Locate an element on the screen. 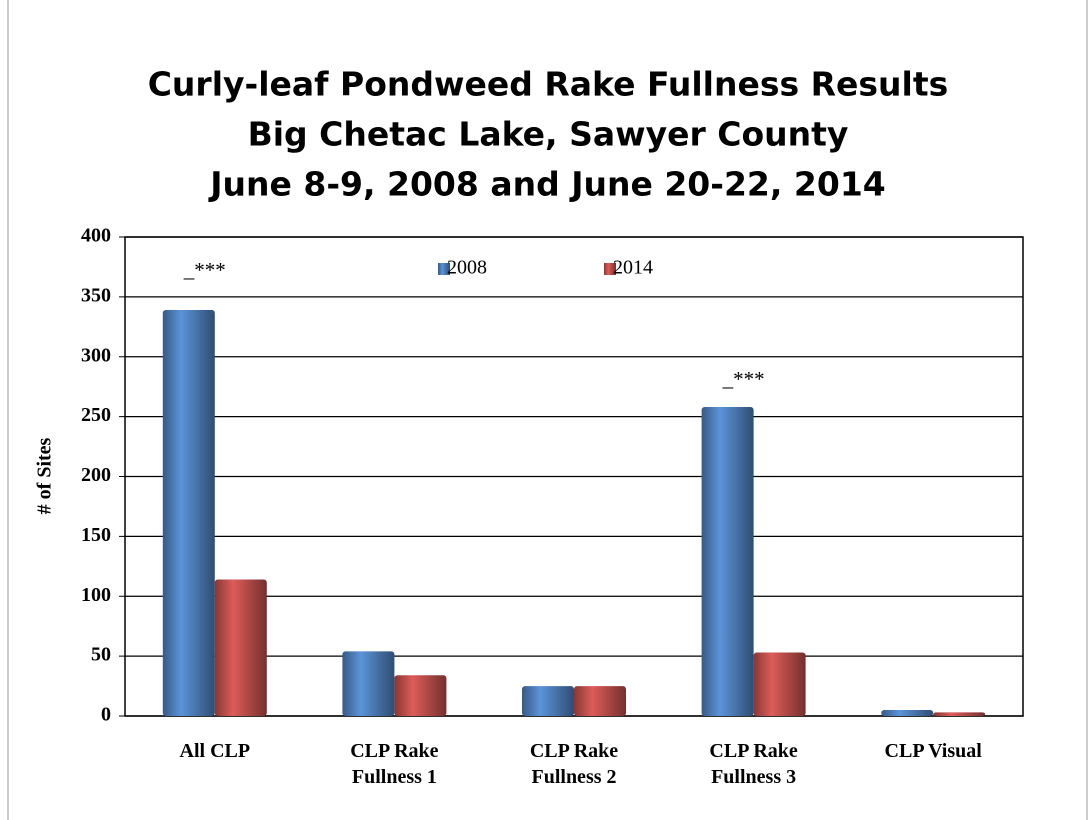 This screenshot has width=1088, height=820. x-tick-label: CLP Rake Fullness 2 is located at coordinates (574, 764).